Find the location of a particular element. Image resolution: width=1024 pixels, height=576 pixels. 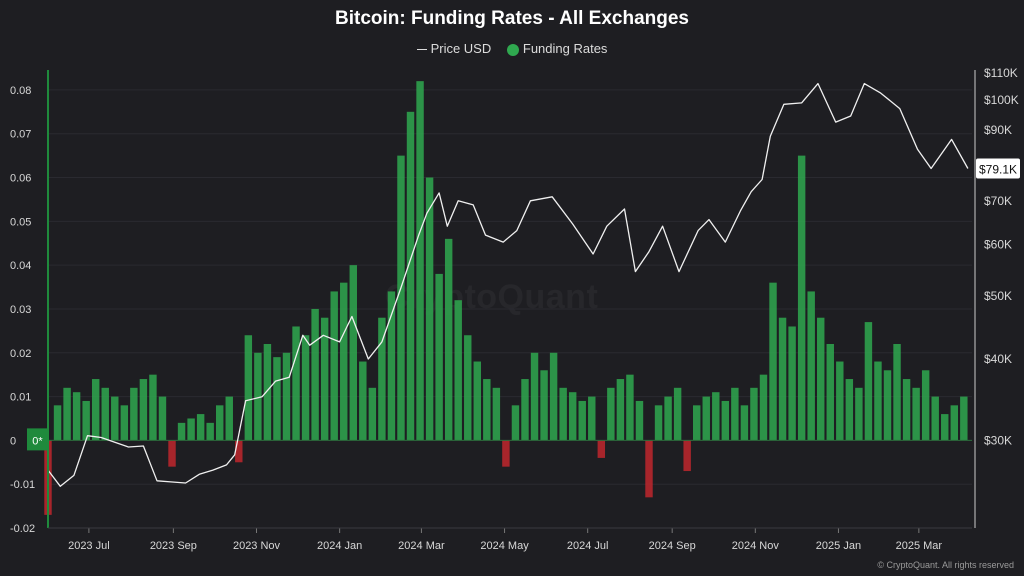

funding-dot-swatch-icon is located at coordinates (512, 49).